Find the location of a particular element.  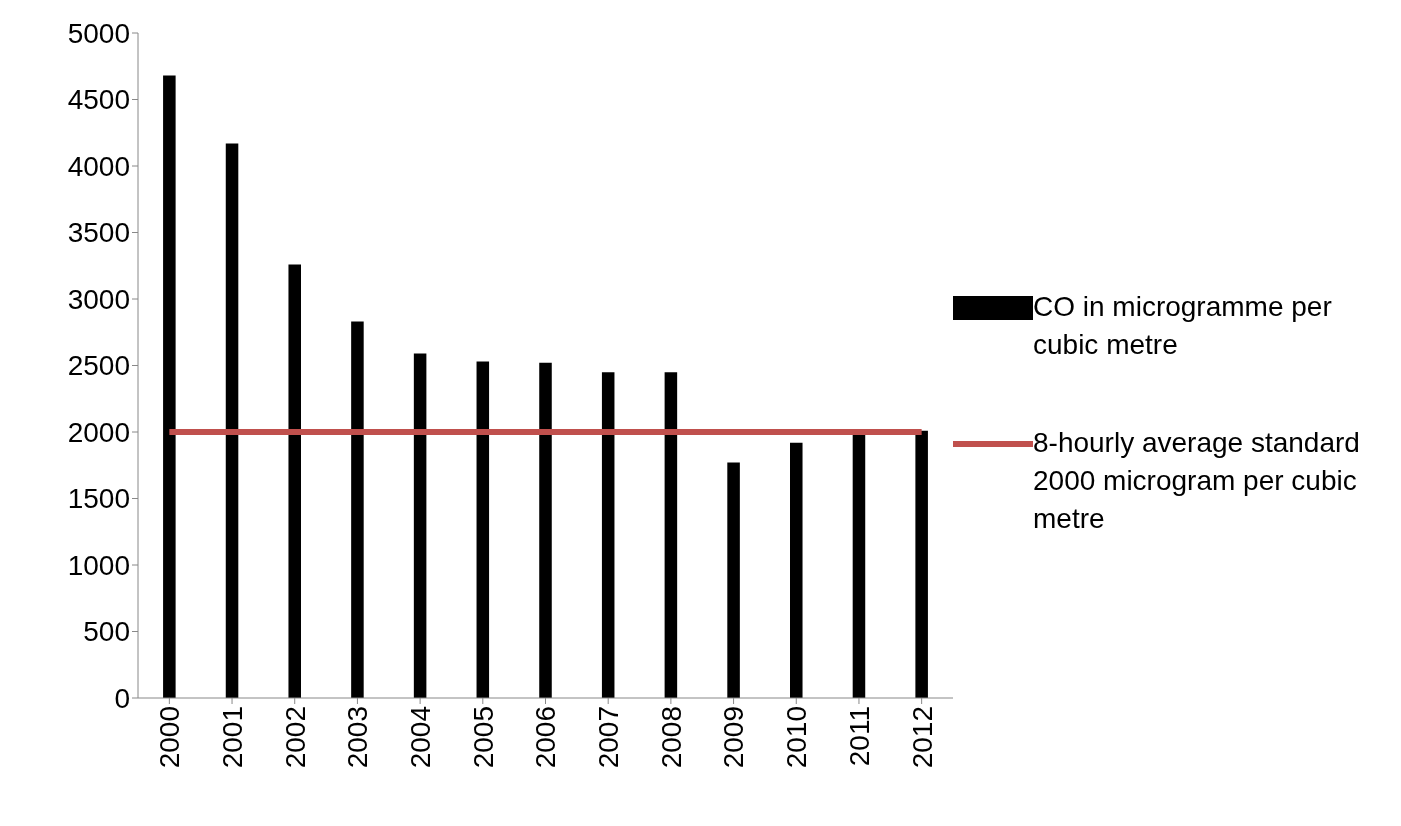

legend-label: CO in microgramme per cubic metre is located at coordinates (1183, 326).